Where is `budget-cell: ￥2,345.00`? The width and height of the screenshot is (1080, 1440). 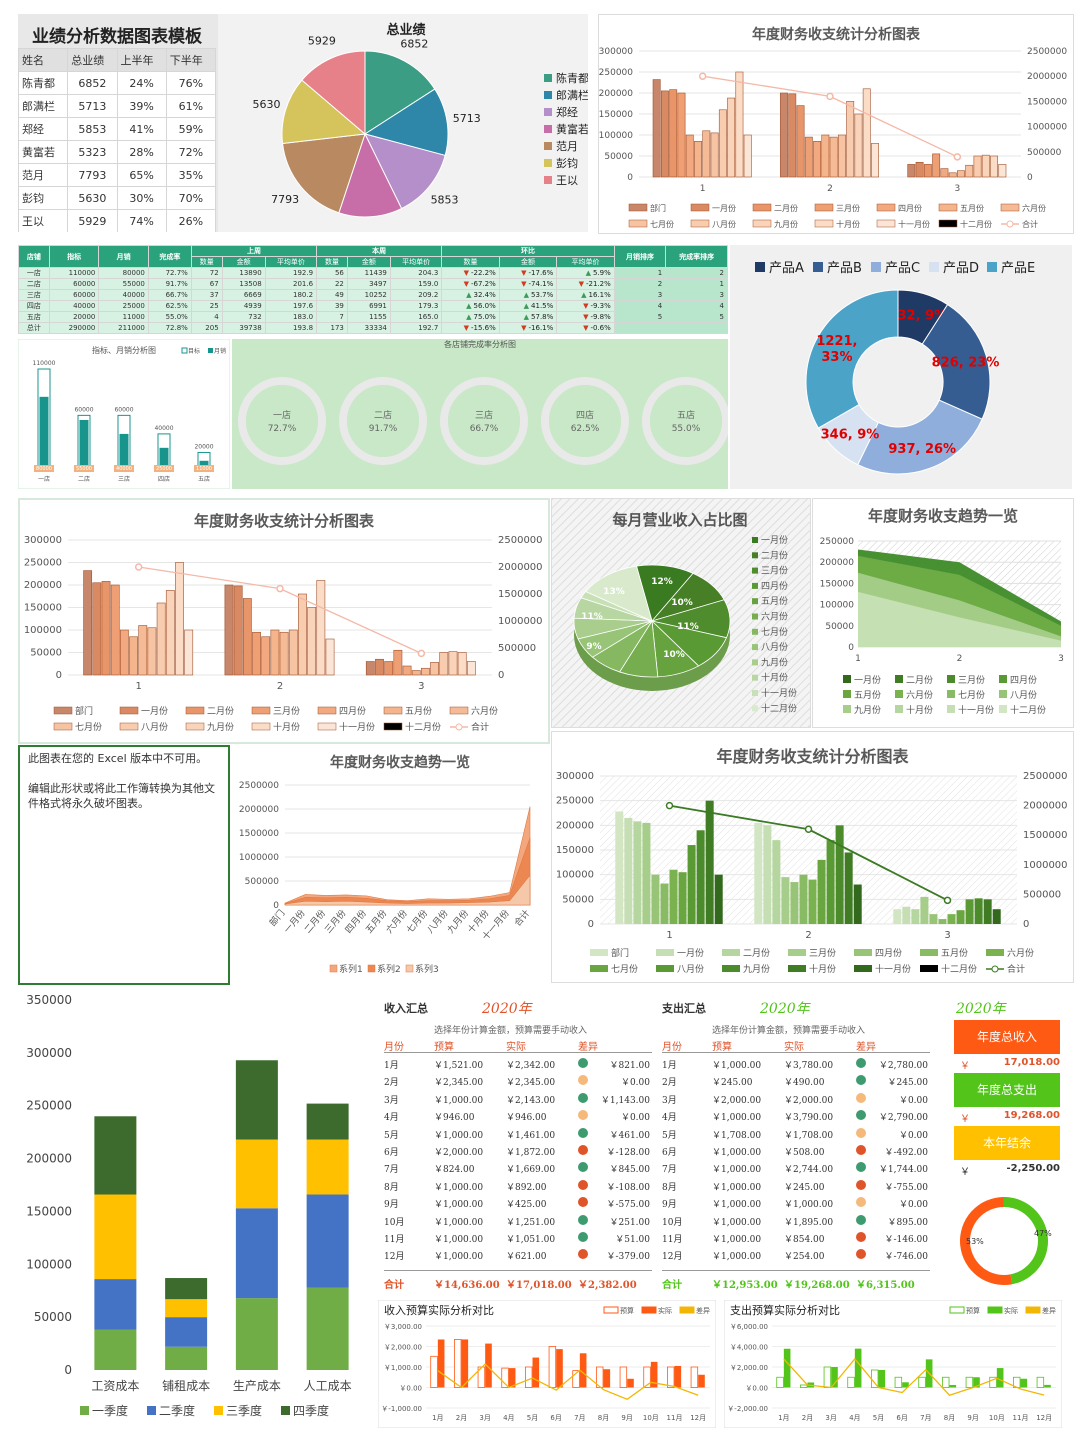
budget-cell: ￥2,345.00 is located at coordinates (459, 1083).